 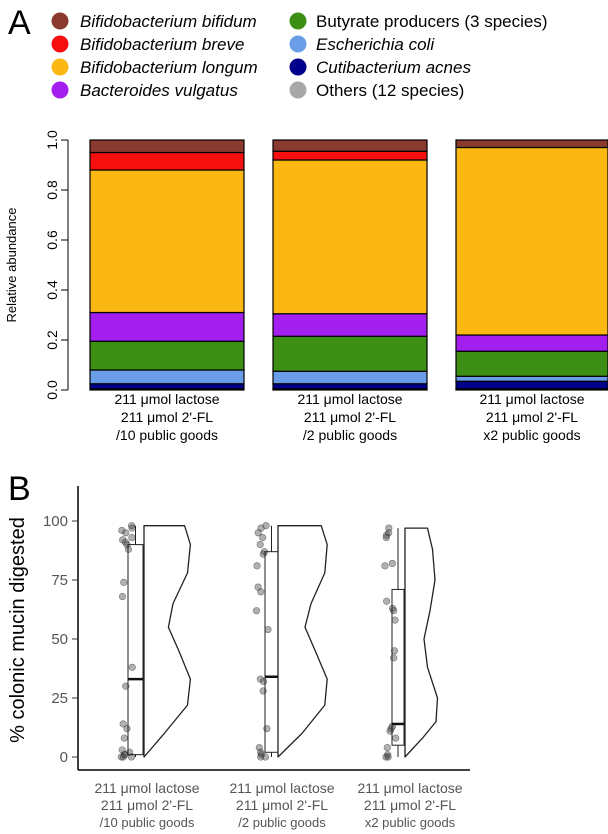 What do you see at coordinates (398, 667) in the screenshot?
I see `box-body` at bounding box center [398, 667].